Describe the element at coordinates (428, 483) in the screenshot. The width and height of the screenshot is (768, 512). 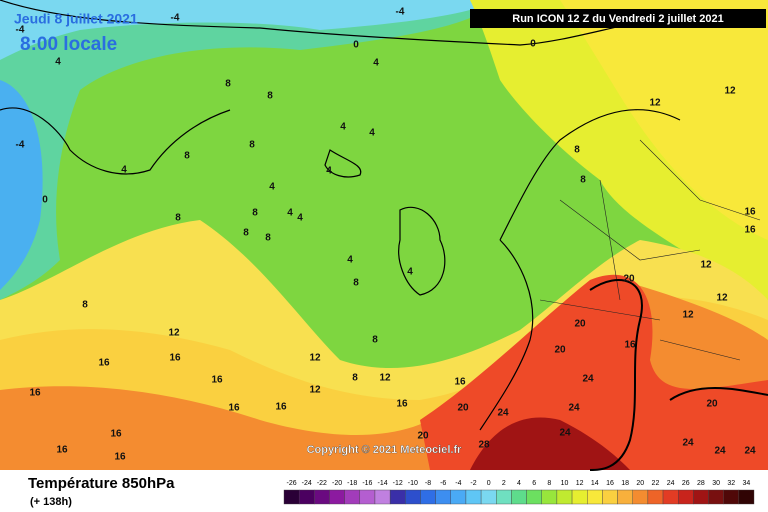
I see `scale-tick-label: -8` at that location.